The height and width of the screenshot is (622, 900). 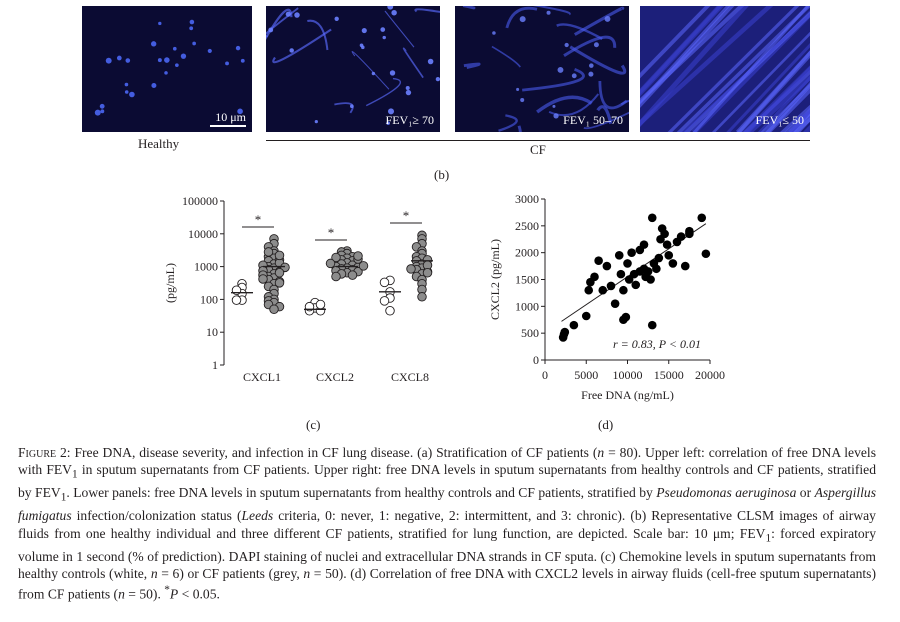 What do you see at coordinates (215, 365) in the screenshot?
I see `y-tick-label: 1` at bounding box center [215, 365].